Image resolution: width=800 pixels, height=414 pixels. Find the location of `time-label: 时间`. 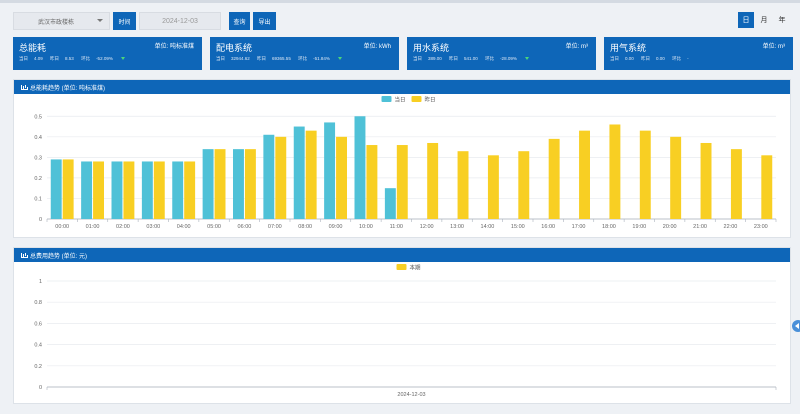

time-label: 时间 is located at coordinates (124, 21).